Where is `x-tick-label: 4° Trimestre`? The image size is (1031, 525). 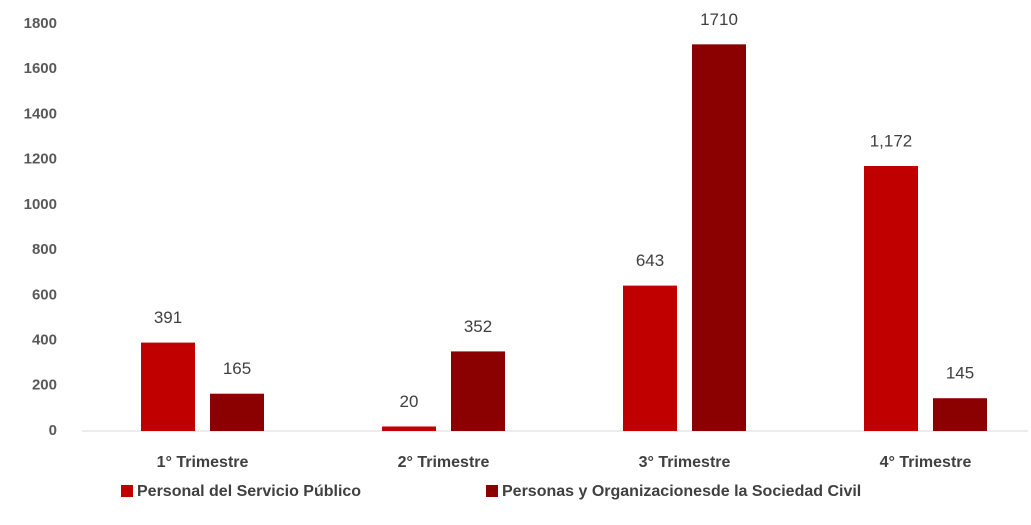 x-tick-label: 4° Trimestre is located at coordinates (926, 462).